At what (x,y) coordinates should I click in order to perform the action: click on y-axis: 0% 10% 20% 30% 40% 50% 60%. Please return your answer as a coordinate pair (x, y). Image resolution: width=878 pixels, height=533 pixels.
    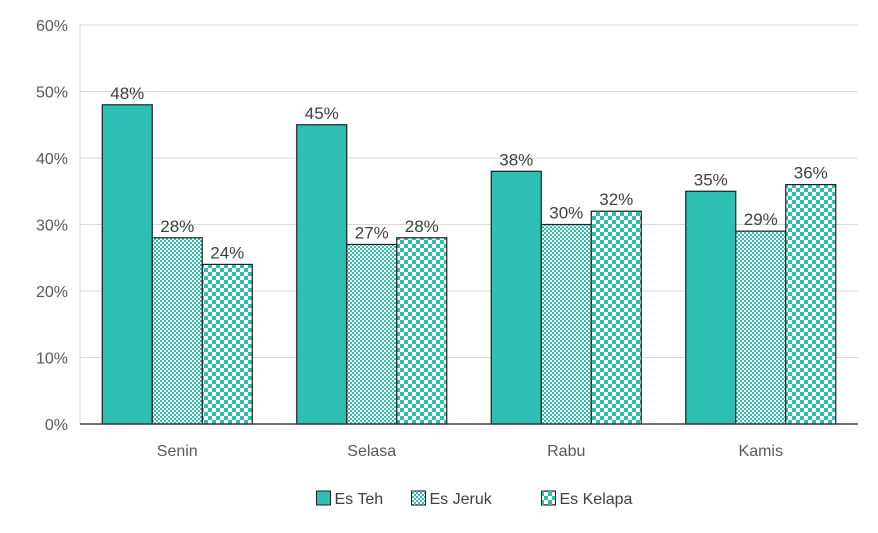
    Looking at the image, I should click on (58, 226).